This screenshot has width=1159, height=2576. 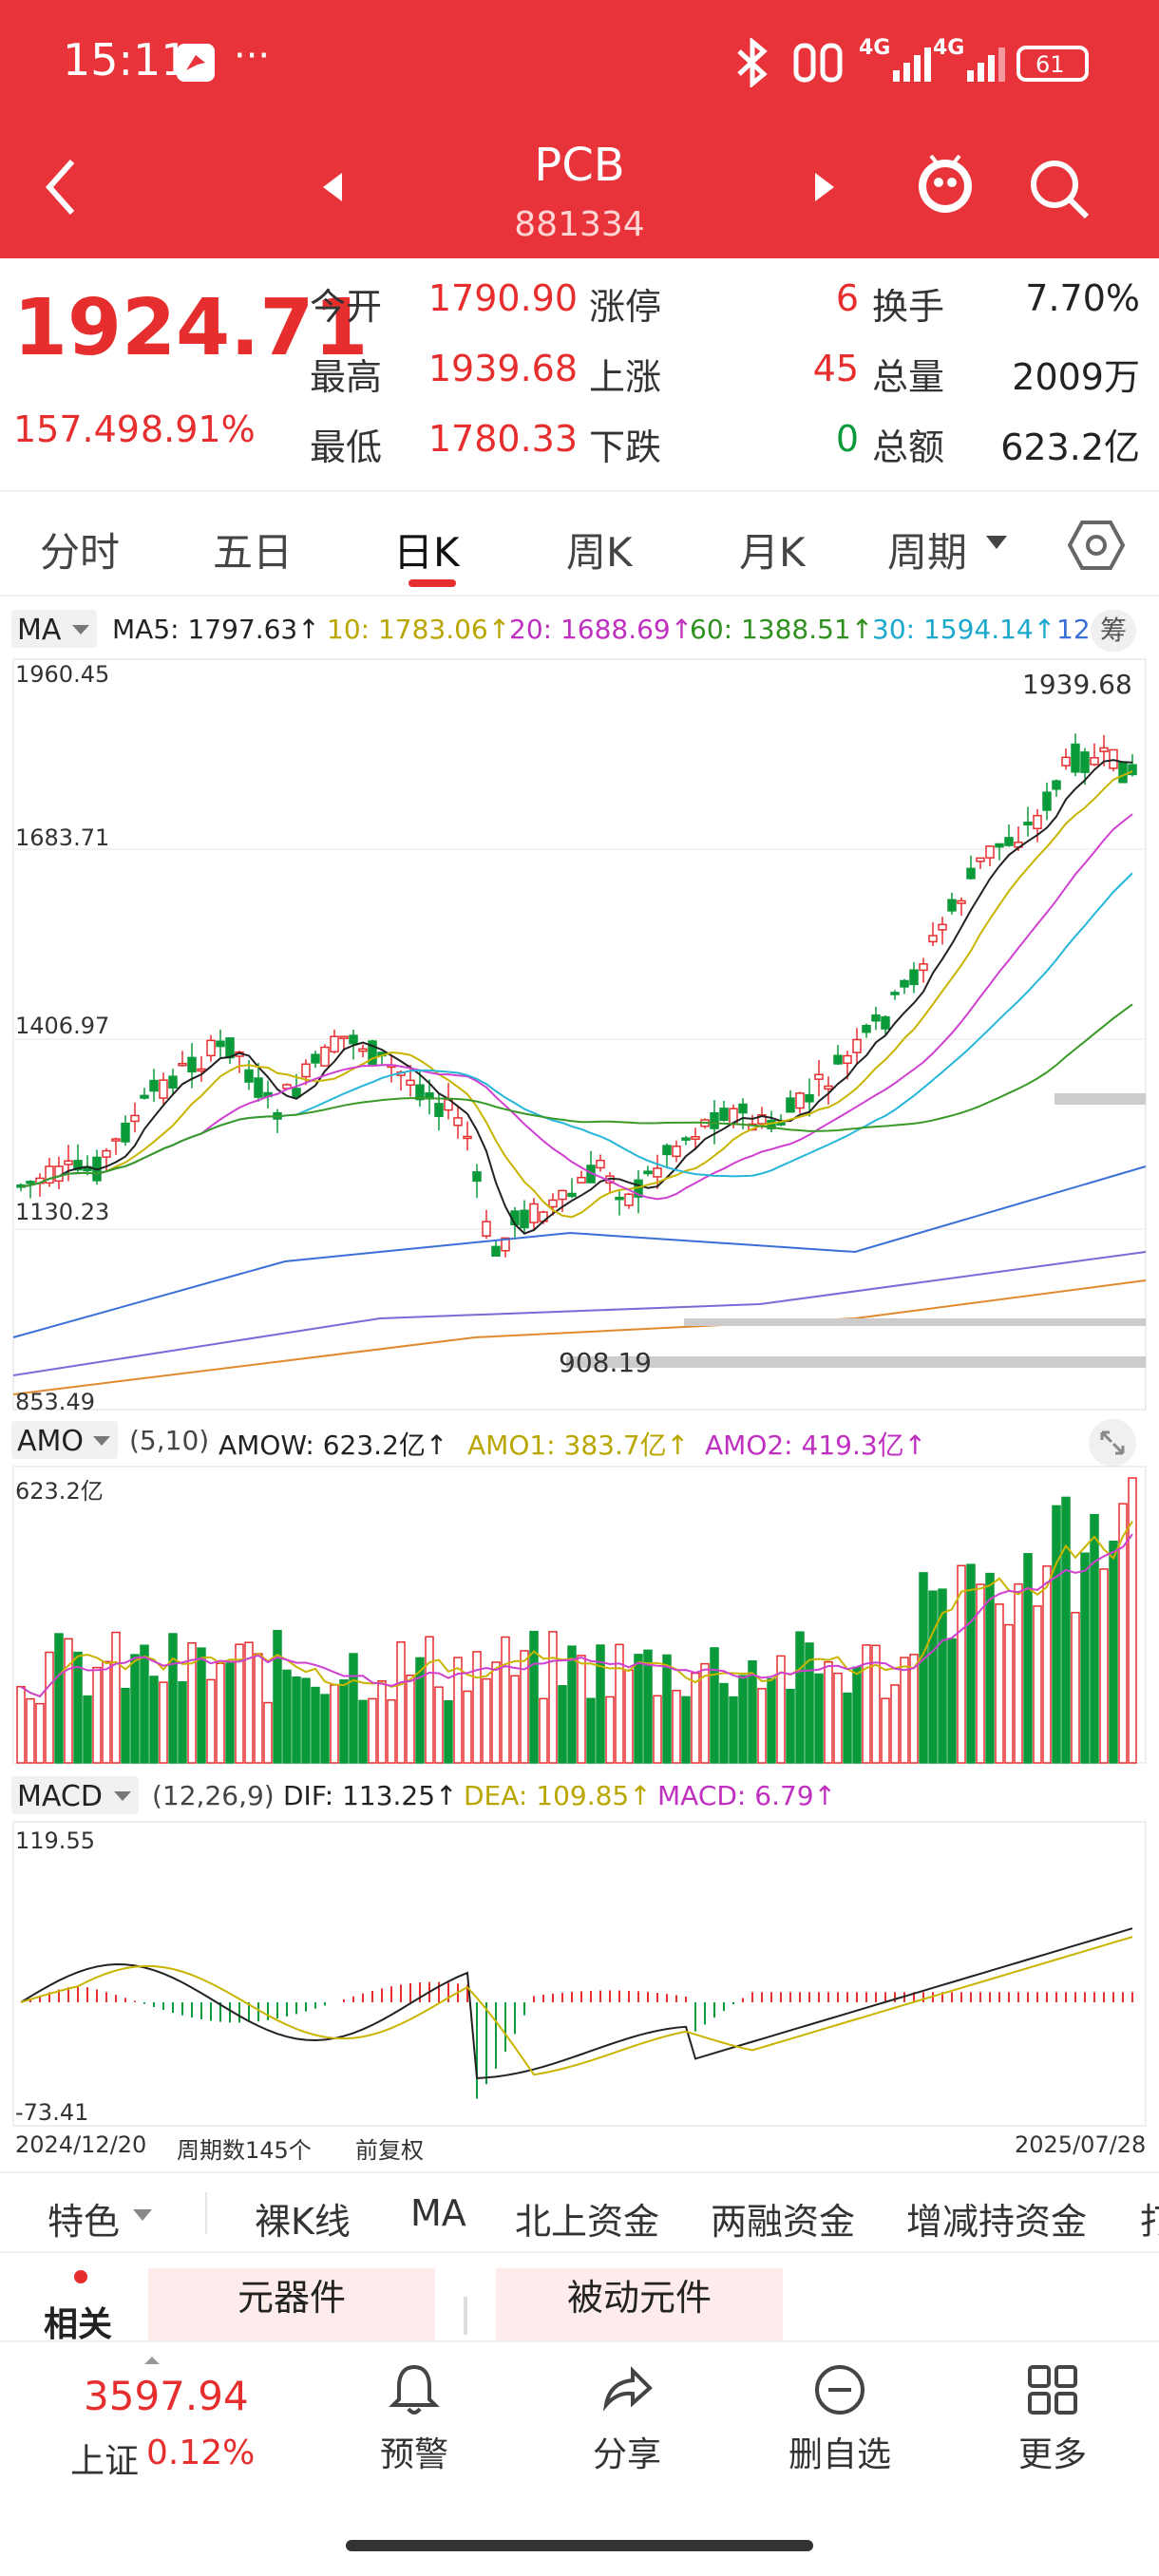 I want to click on turnover-value: 7.70%, so click(x=1082, y=298).